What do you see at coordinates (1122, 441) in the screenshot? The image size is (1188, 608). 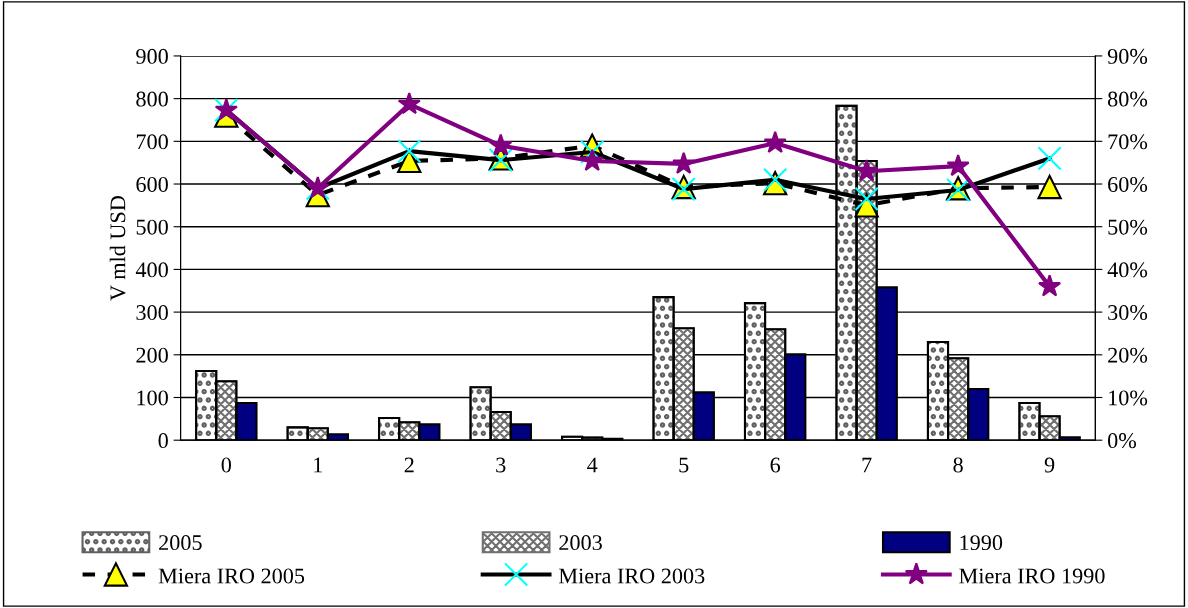 I see `y2-tick-label: 0%` at bounding box center [1122, 441].